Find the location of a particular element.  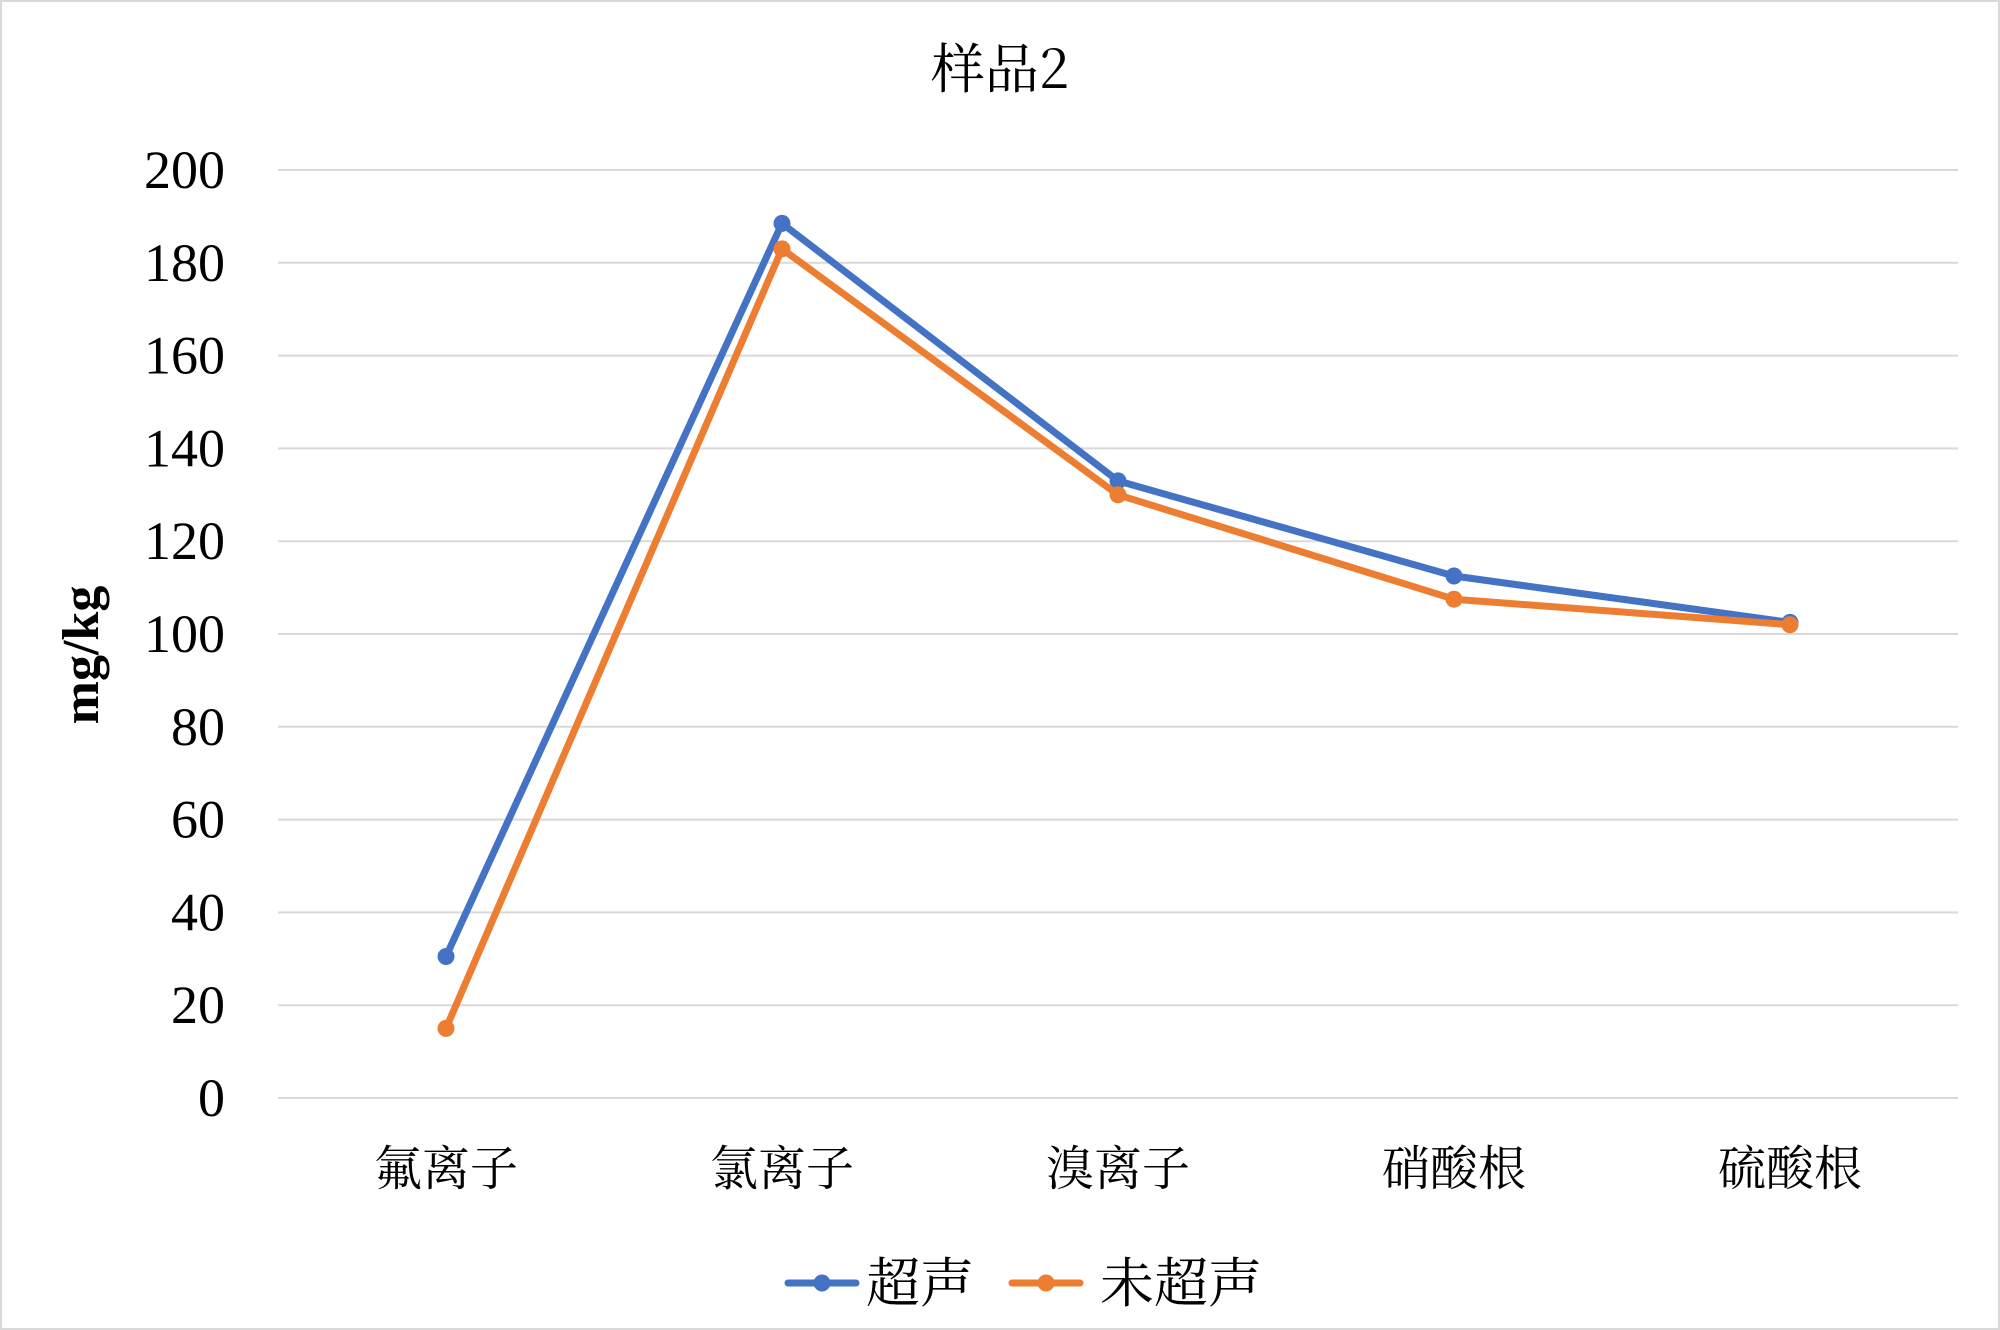

x-tick-label: 氯离子 is located at coordinates (782, 1164).